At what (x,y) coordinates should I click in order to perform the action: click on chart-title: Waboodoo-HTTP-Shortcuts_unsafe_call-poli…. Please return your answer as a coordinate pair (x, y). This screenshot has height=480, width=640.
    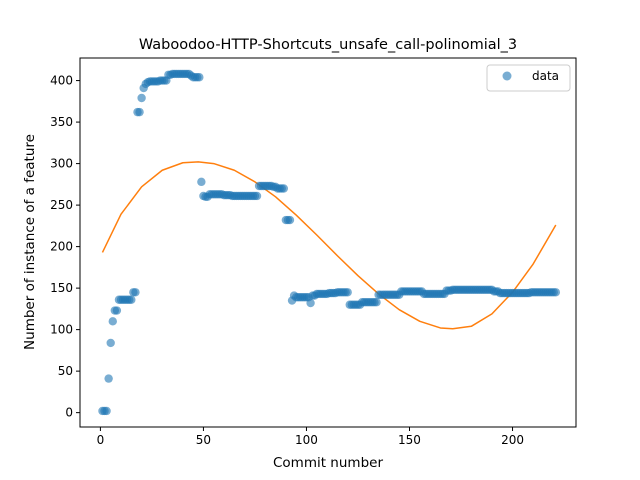
    Looking at the image, I should click on (328, 45).